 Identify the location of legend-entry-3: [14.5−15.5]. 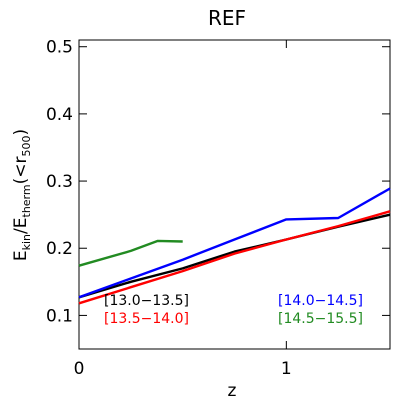
(320, 319).